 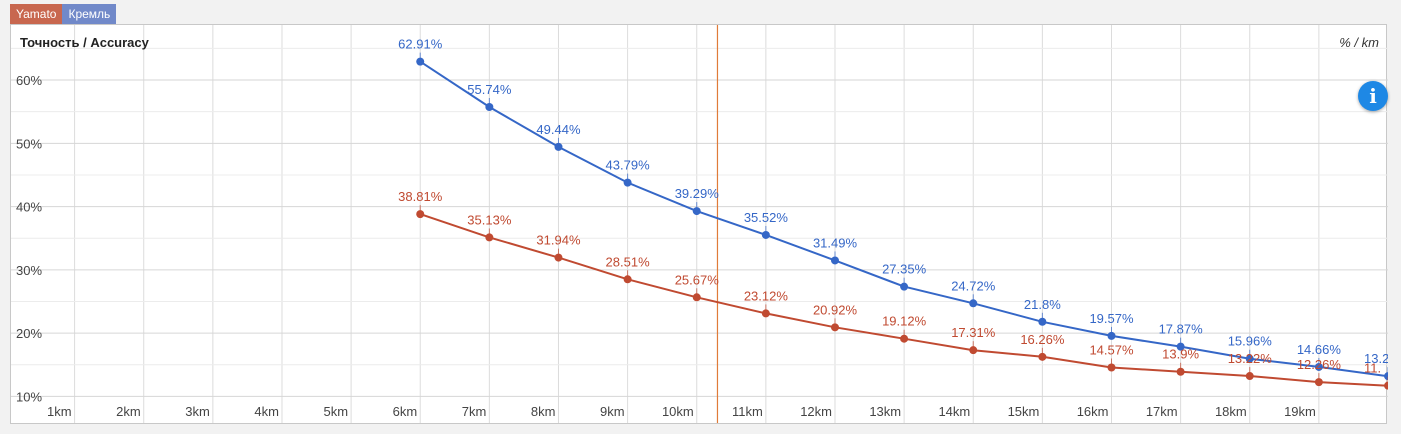 I want to click on series-tabs: Yamato Кремль, so click(x=63, y=14).